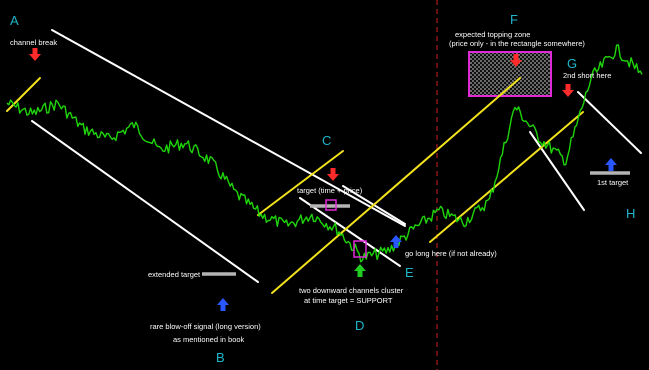 This screenshot has height=370, width=649. Describe the element at coordinates (333, 174) in the screenshot. I see `short-arrow-c` at that location.